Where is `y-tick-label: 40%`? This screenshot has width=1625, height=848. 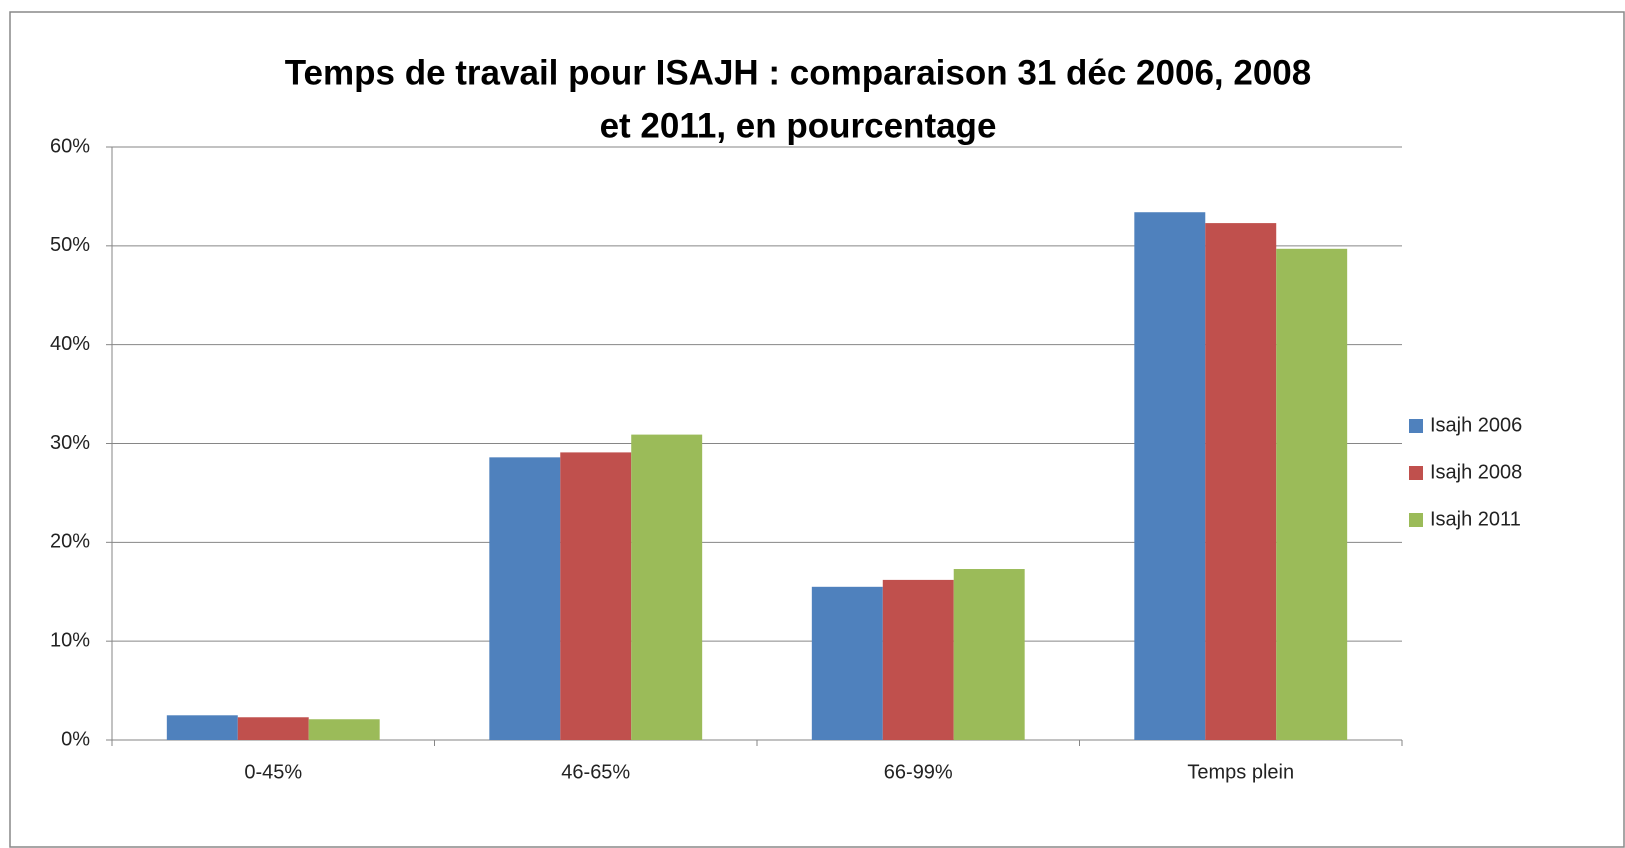 y-tick-label: 40% is located at coordinates (70, 344).